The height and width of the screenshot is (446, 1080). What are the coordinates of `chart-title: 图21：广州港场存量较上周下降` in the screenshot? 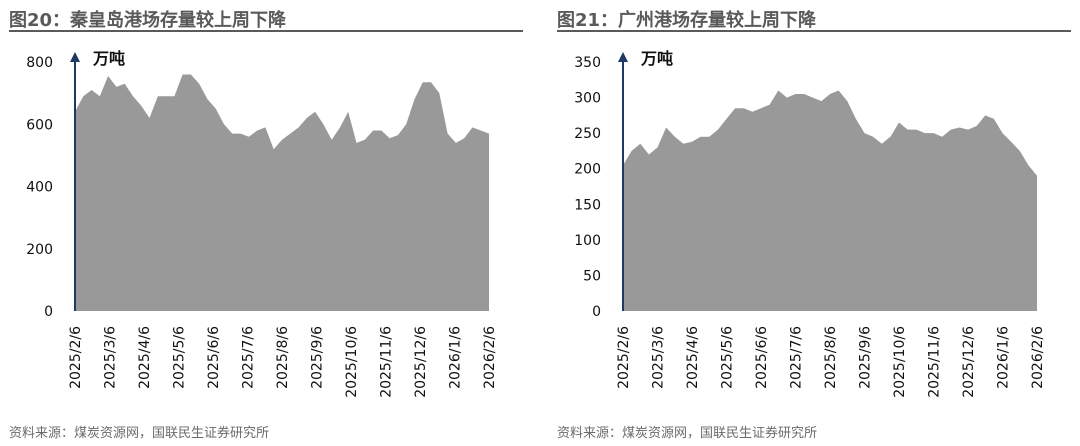 It's located at (687, 20).